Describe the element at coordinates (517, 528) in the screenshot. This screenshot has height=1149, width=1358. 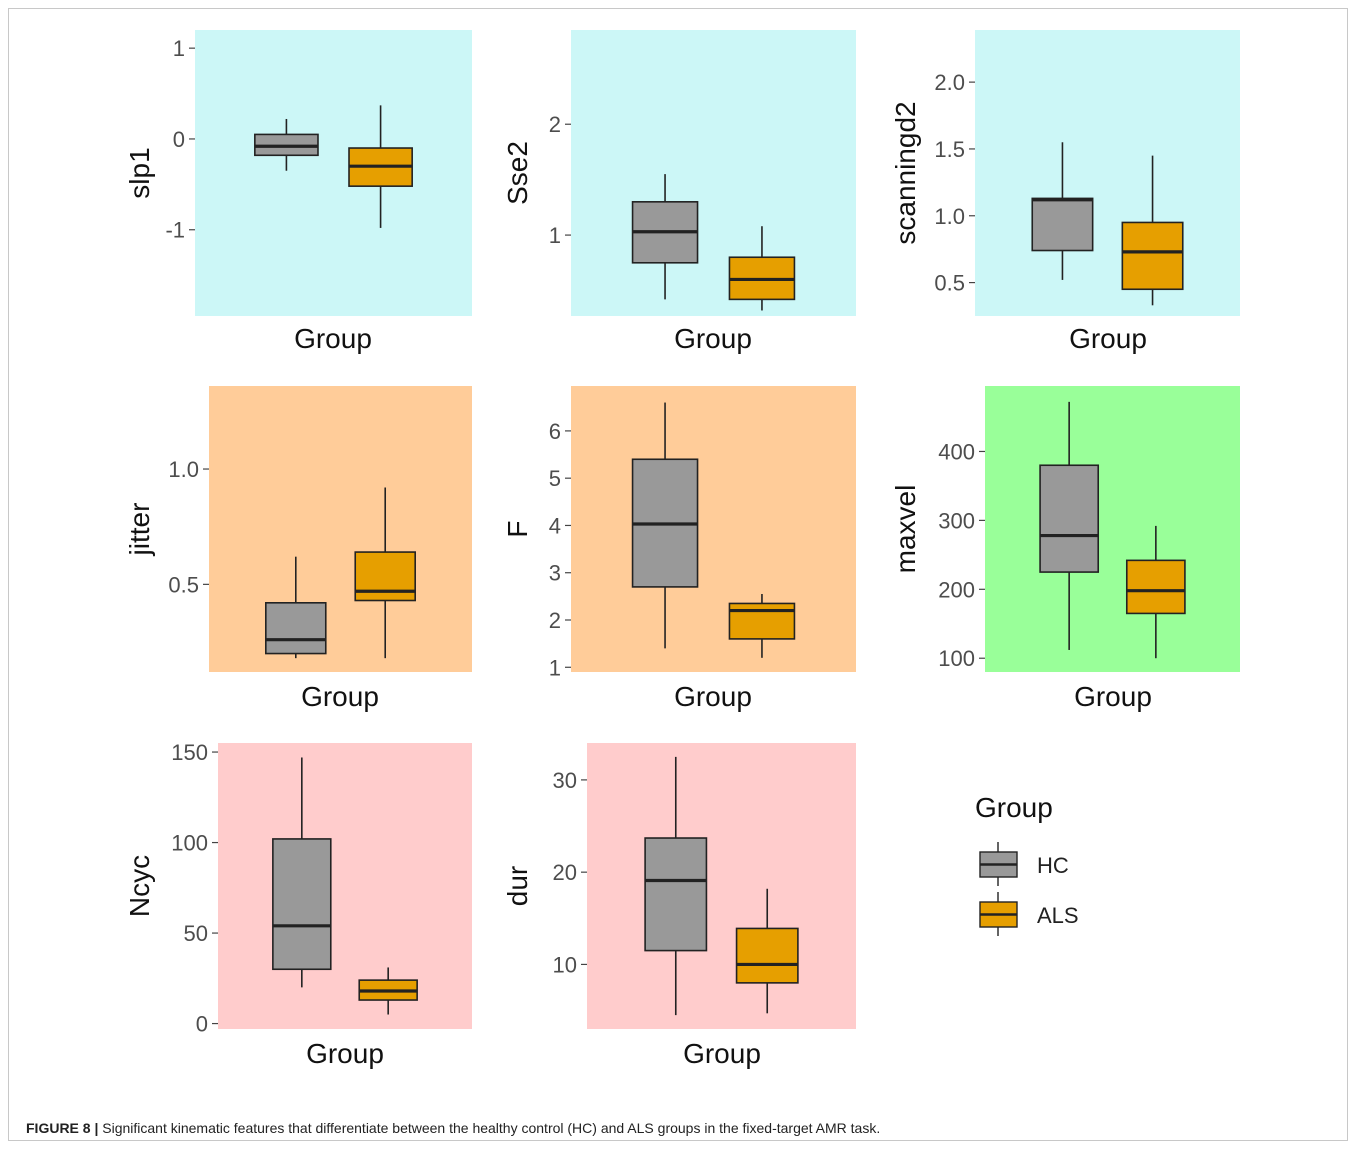
I see `y-axis-label: F` at that location.